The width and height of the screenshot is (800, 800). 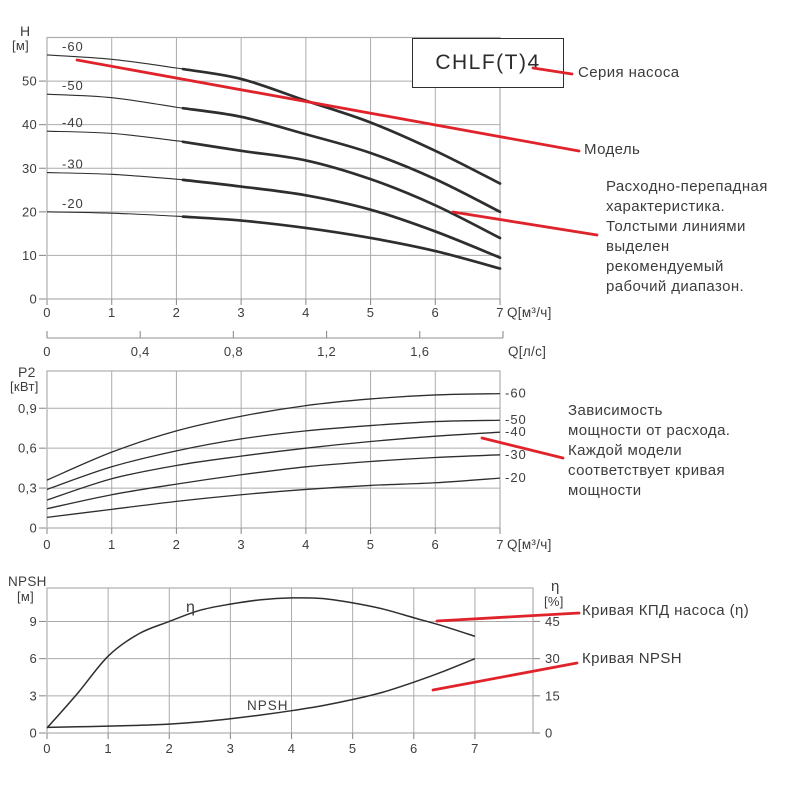 I want to click on svg-text: Q[л/с], so click(x=527, y=351).